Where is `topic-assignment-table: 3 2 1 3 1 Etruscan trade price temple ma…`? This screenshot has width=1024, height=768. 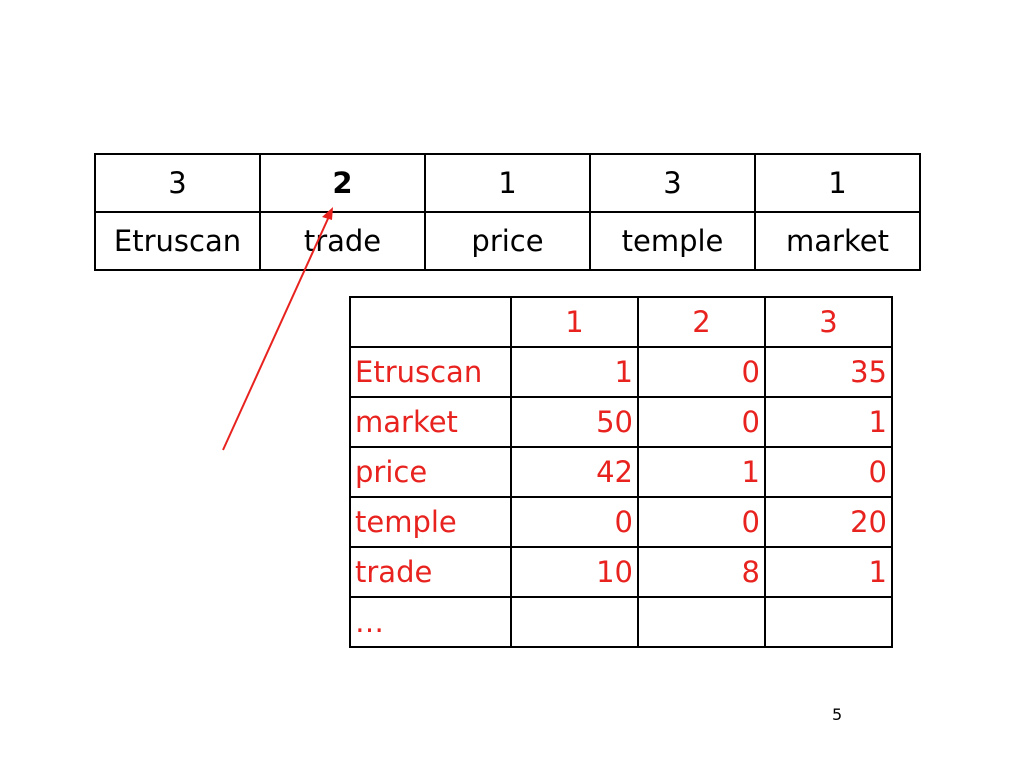
topic-assignment-table: 3 2 1 3 1 Etruscan trade price temple ma… is located at coordinates (507, 212).